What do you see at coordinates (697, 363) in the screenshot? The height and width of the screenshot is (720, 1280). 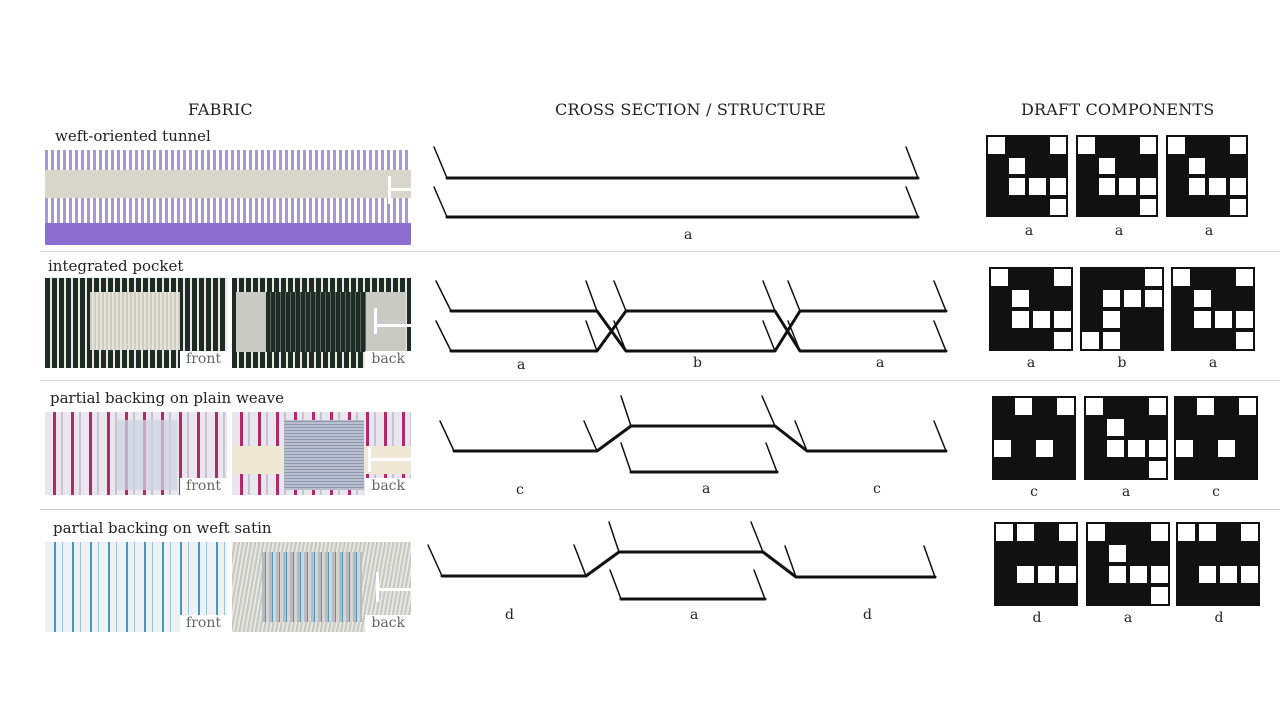 I see `cross-label: b` at bounding box center [697, 363].